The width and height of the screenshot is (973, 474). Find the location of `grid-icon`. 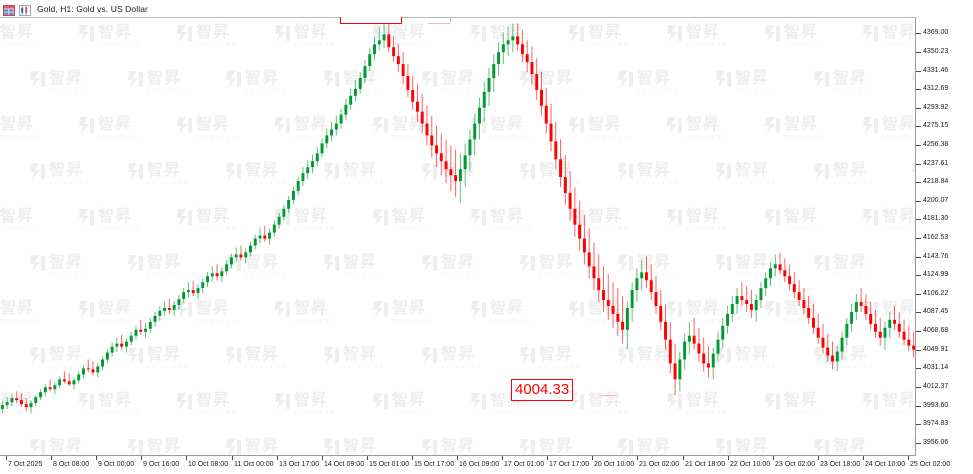

grid-icon is located at coordinates (9, 9).